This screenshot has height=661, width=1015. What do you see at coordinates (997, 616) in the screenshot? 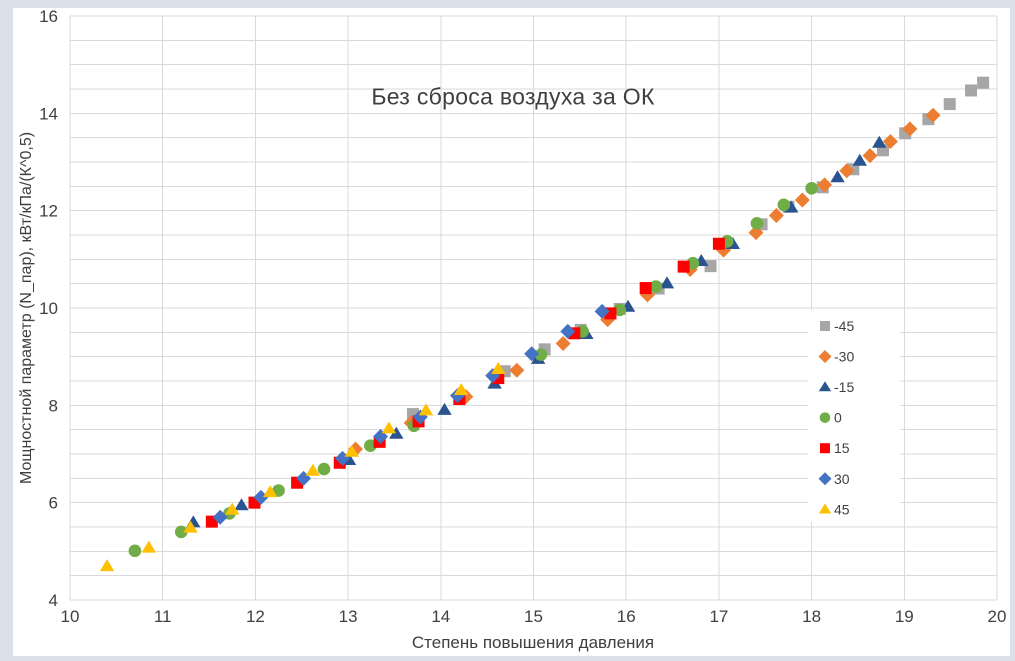
I see `x-tick-label: 20` at bounding box center [997, 616].